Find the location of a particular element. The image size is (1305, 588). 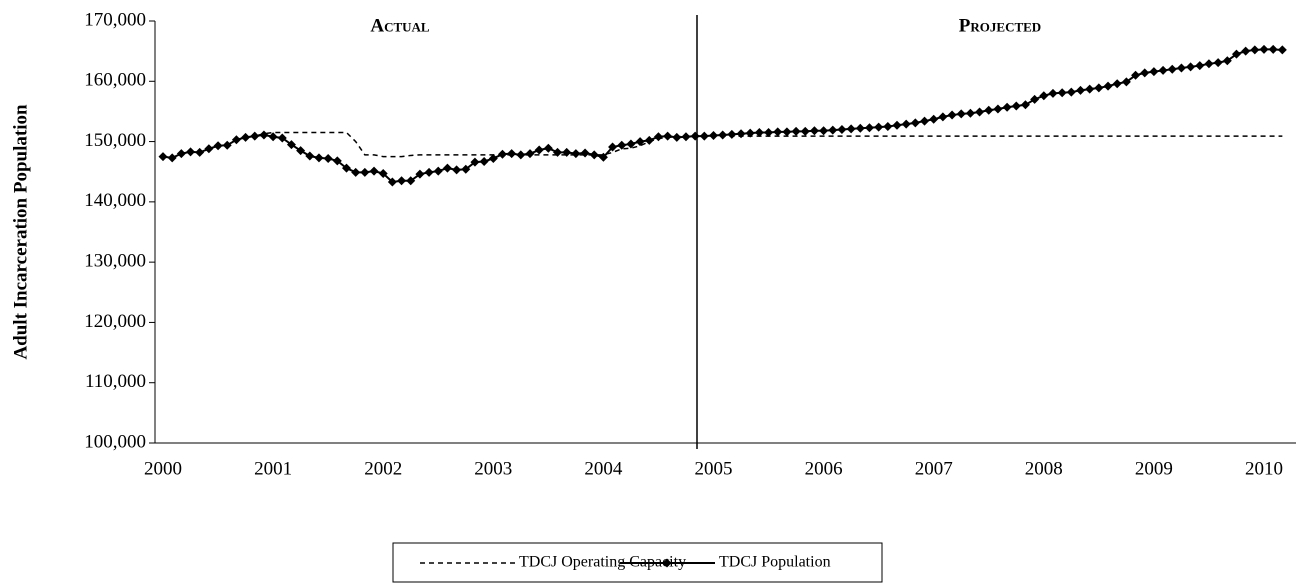

x-tick-label: 2009 is located at coordinates (1154, 468).